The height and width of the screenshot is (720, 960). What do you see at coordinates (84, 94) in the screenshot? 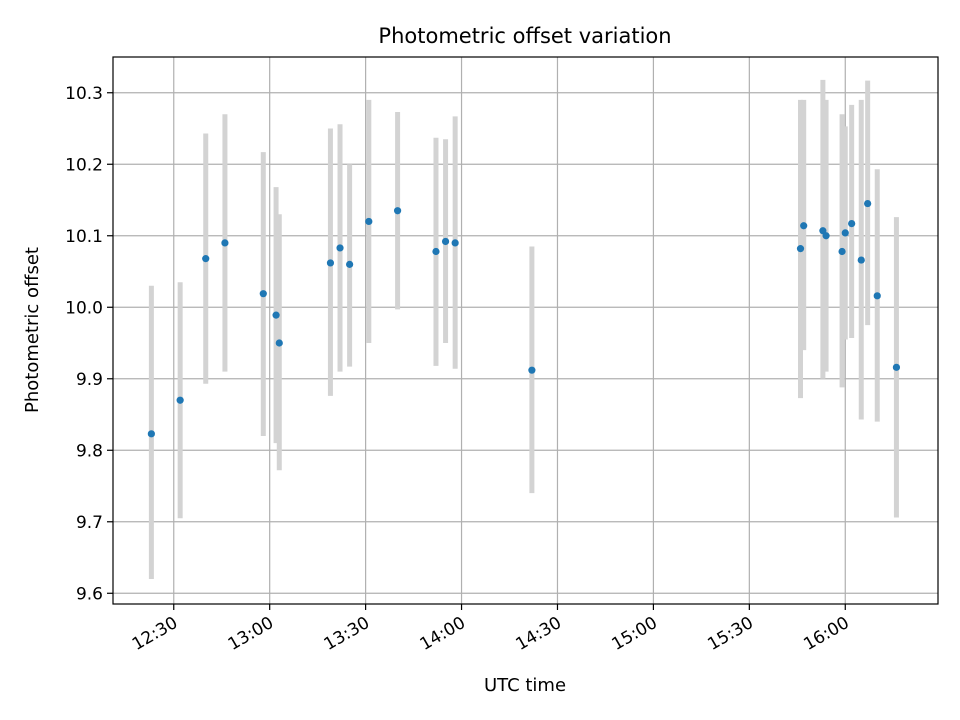
I see `y-tick-label: 10.3` at bounding box center [84, 94].